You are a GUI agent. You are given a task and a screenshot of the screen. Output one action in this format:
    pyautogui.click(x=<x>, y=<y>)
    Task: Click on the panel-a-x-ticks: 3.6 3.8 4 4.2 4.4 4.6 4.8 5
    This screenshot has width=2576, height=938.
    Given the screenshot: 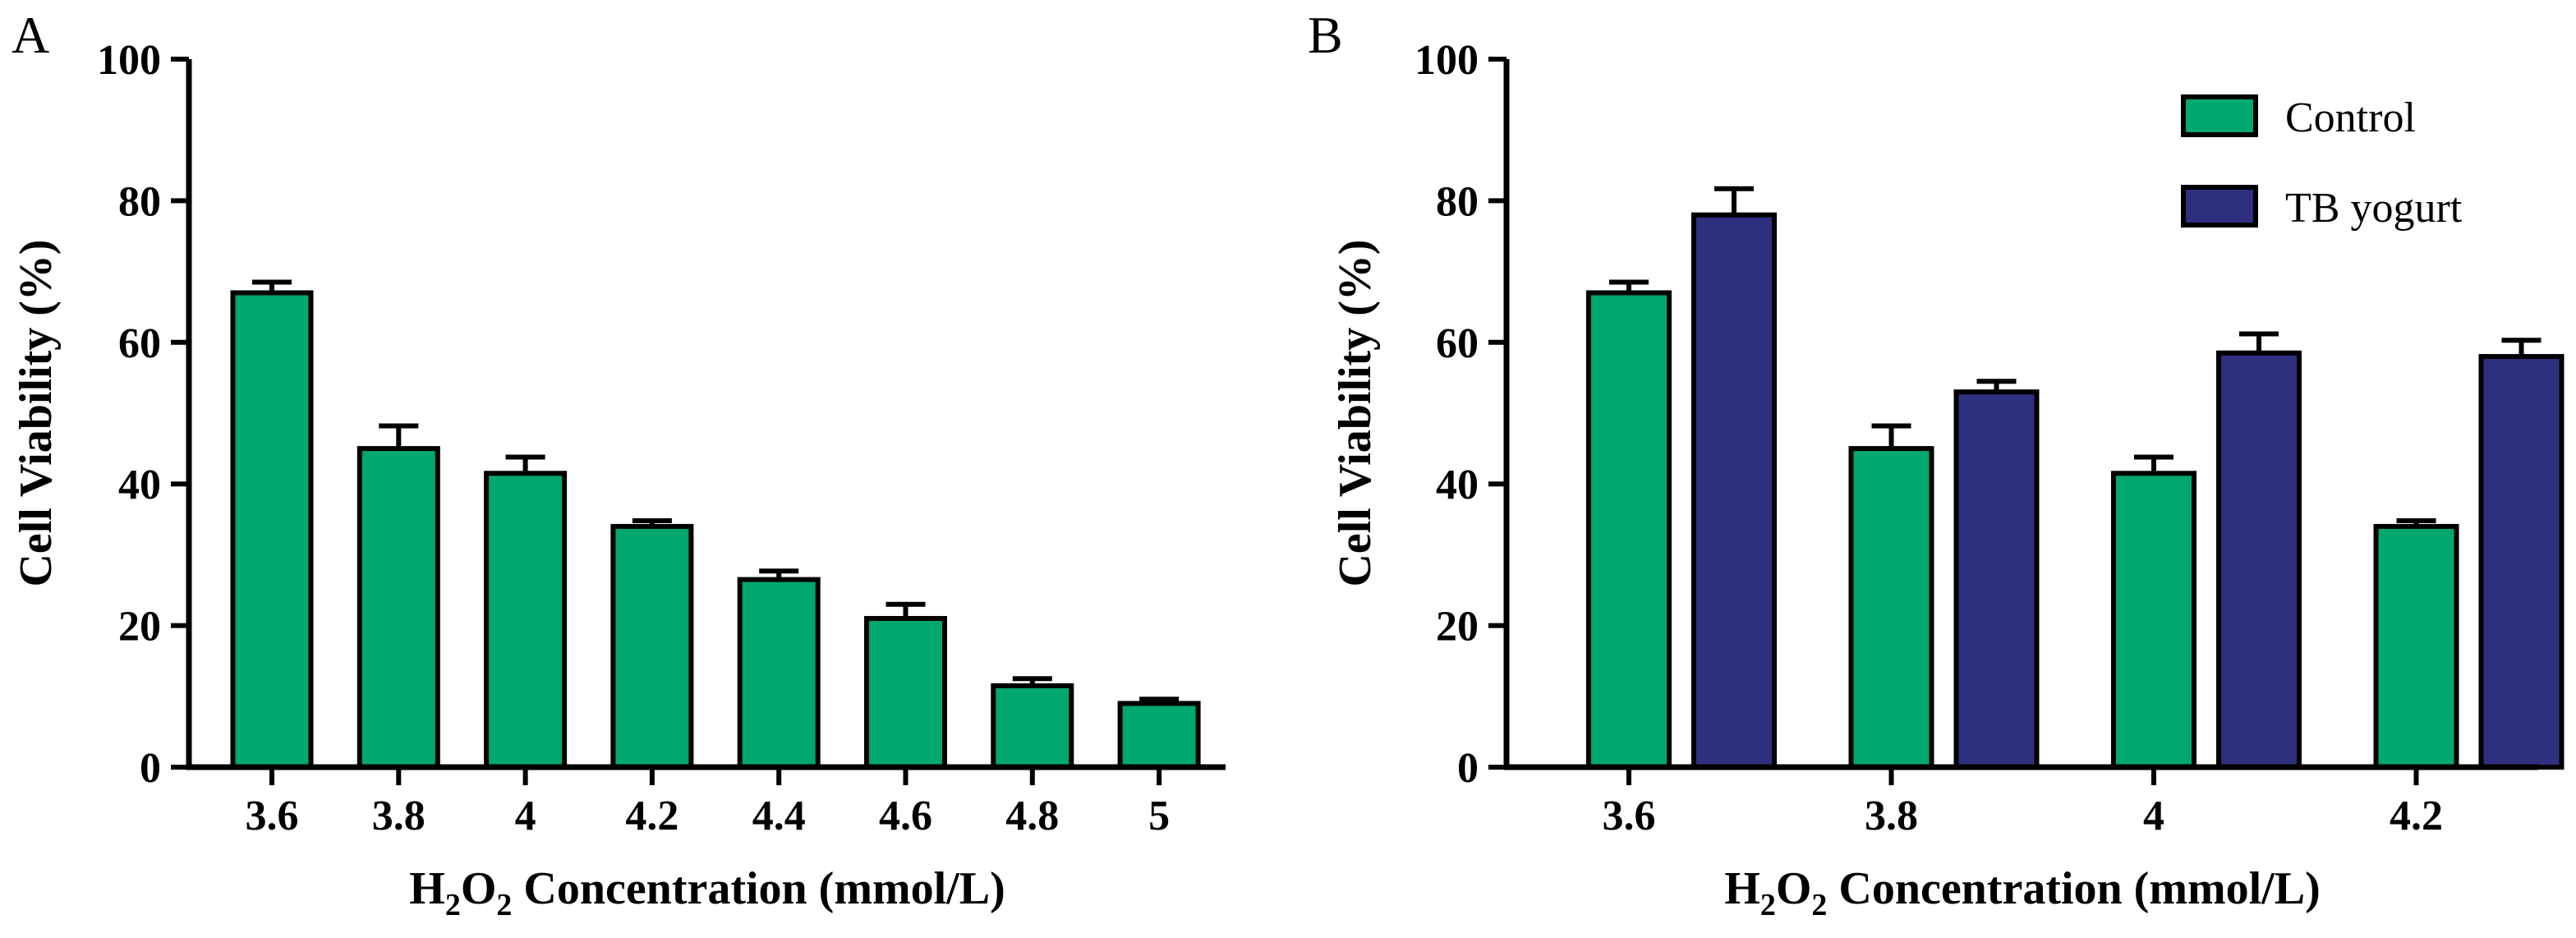 What is the action you would take?
    pyautogui.click(x=708, y=803)
    